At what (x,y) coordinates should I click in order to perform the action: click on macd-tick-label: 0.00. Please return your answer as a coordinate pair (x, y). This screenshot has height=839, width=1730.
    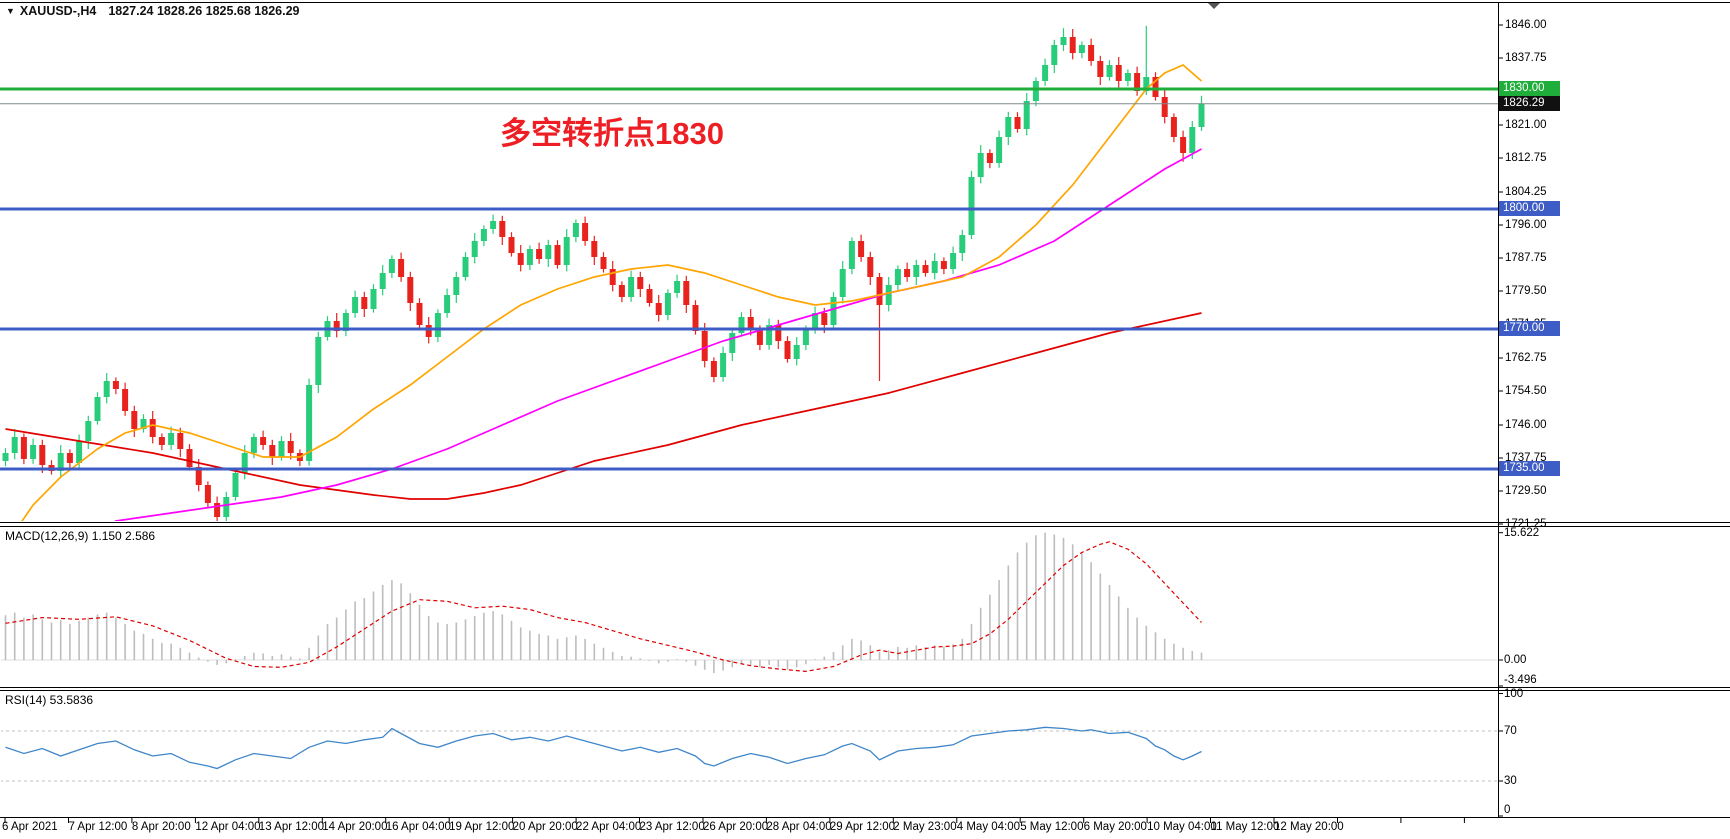
    Looking at the image, I should click on (1515, 660).